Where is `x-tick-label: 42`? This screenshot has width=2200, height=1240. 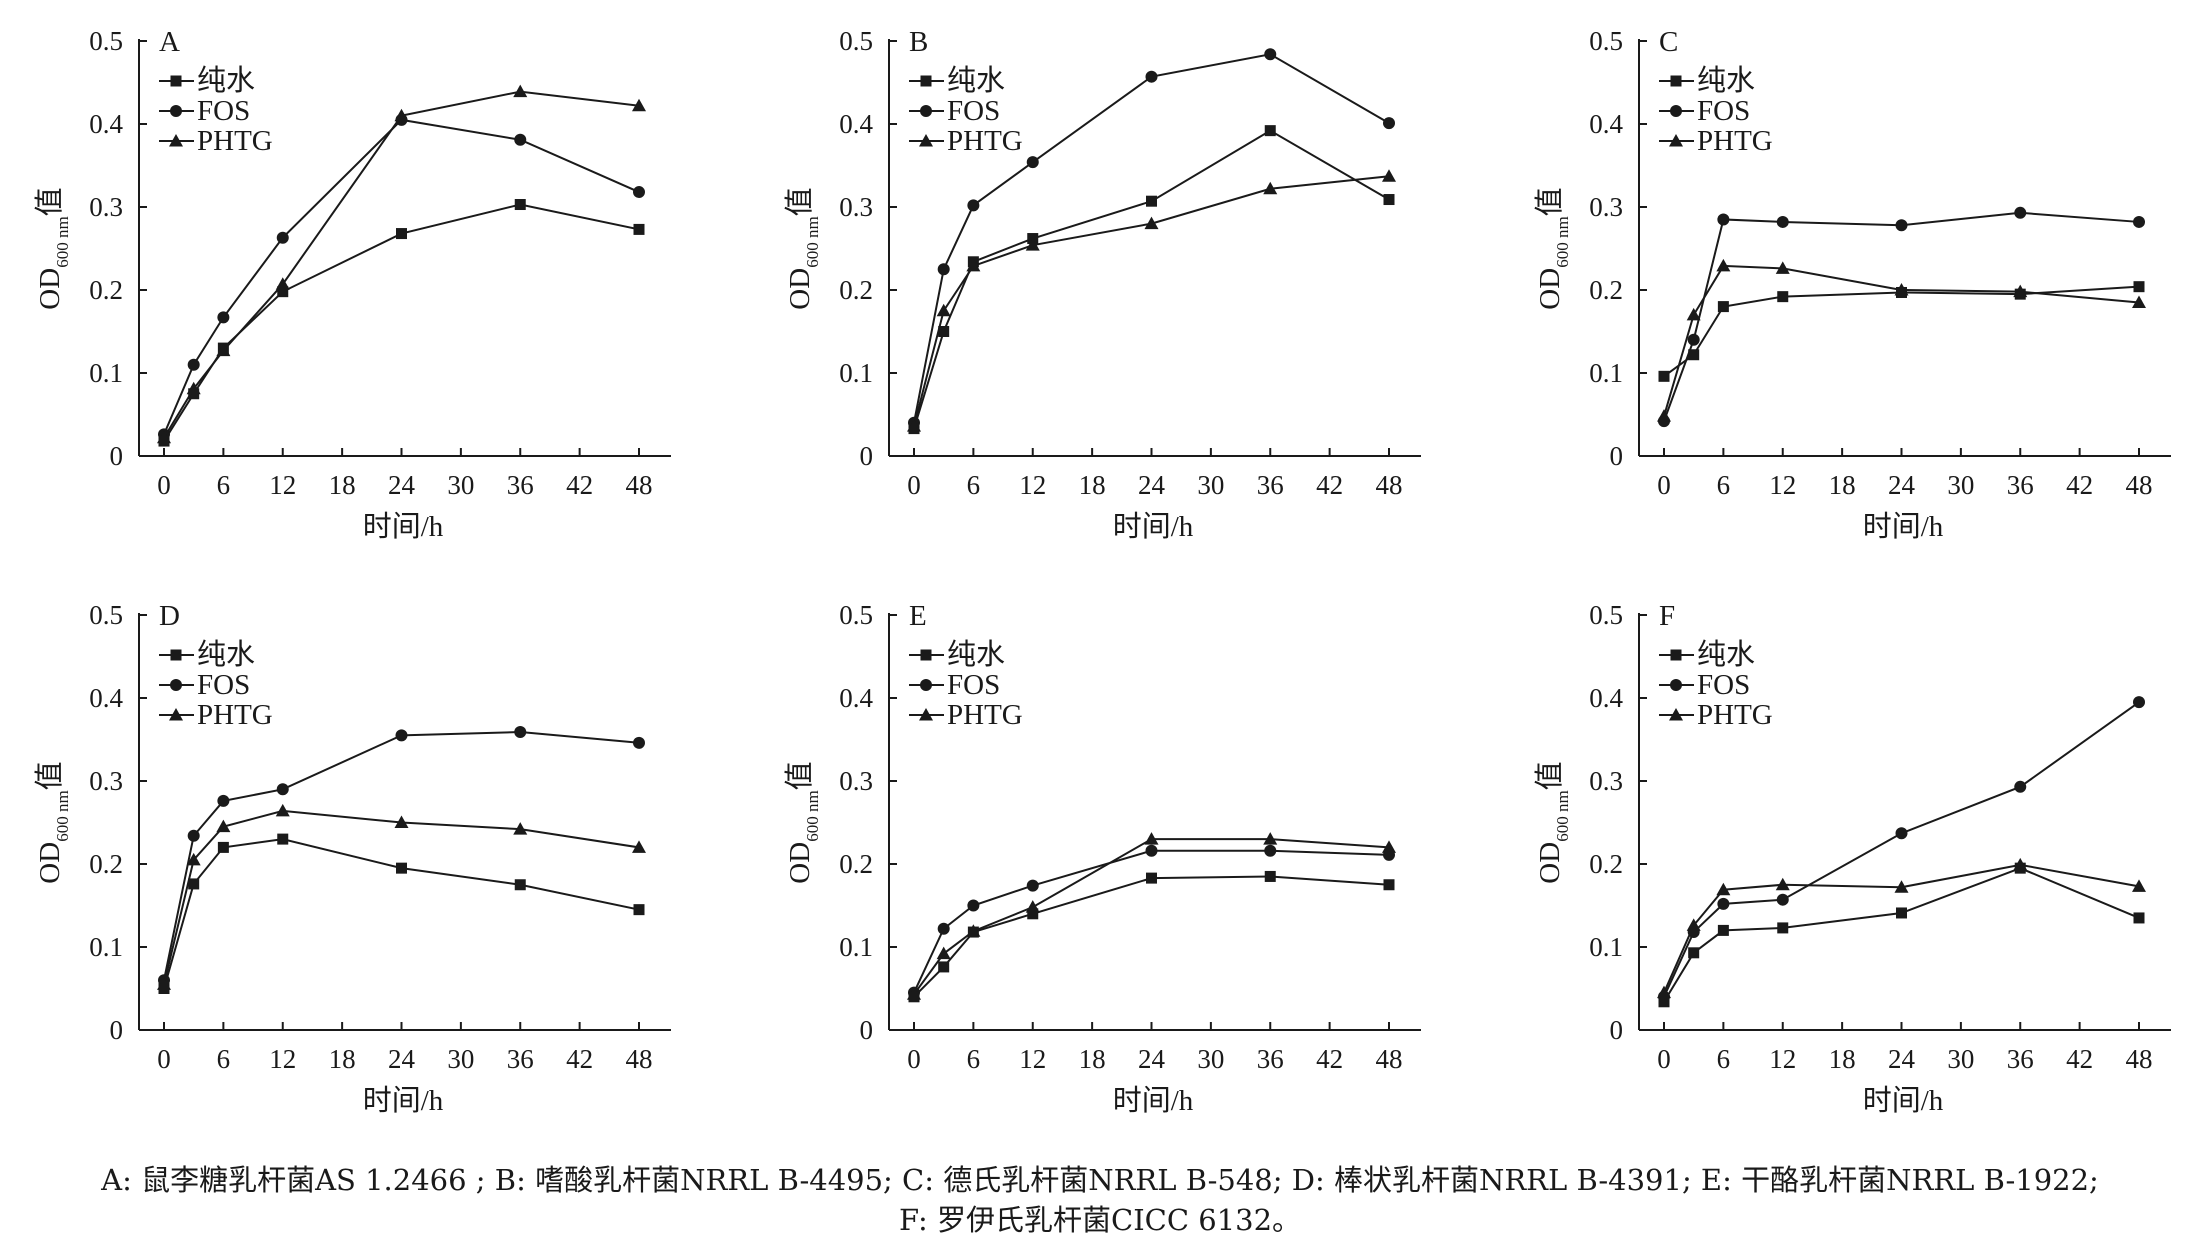
x-tick-label: 42 is located at coordinates (1329, 1059).